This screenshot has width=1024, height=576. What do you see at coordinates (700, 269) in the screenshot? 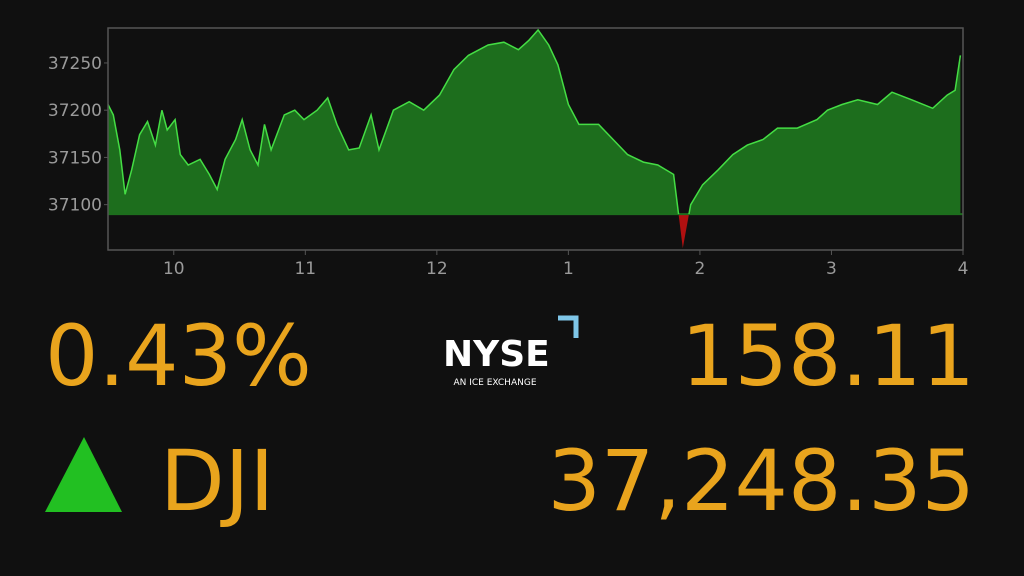
I see `x-tick-label: 2` at bounding box center [700, 269].